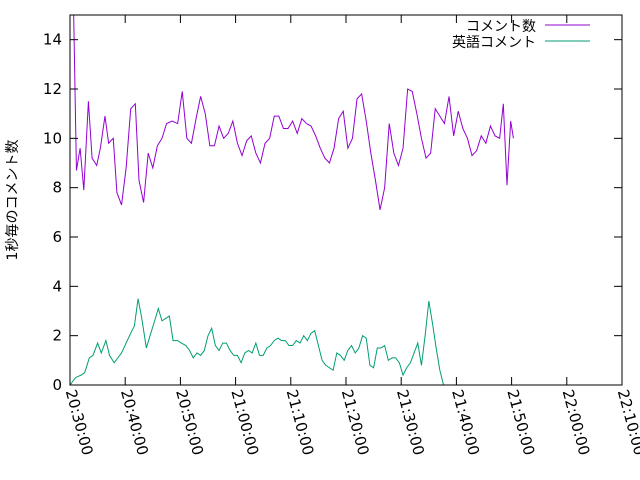 This screenshot has height=480, width=640. I want to click on y-tick-label: 2, so click(57, 336).